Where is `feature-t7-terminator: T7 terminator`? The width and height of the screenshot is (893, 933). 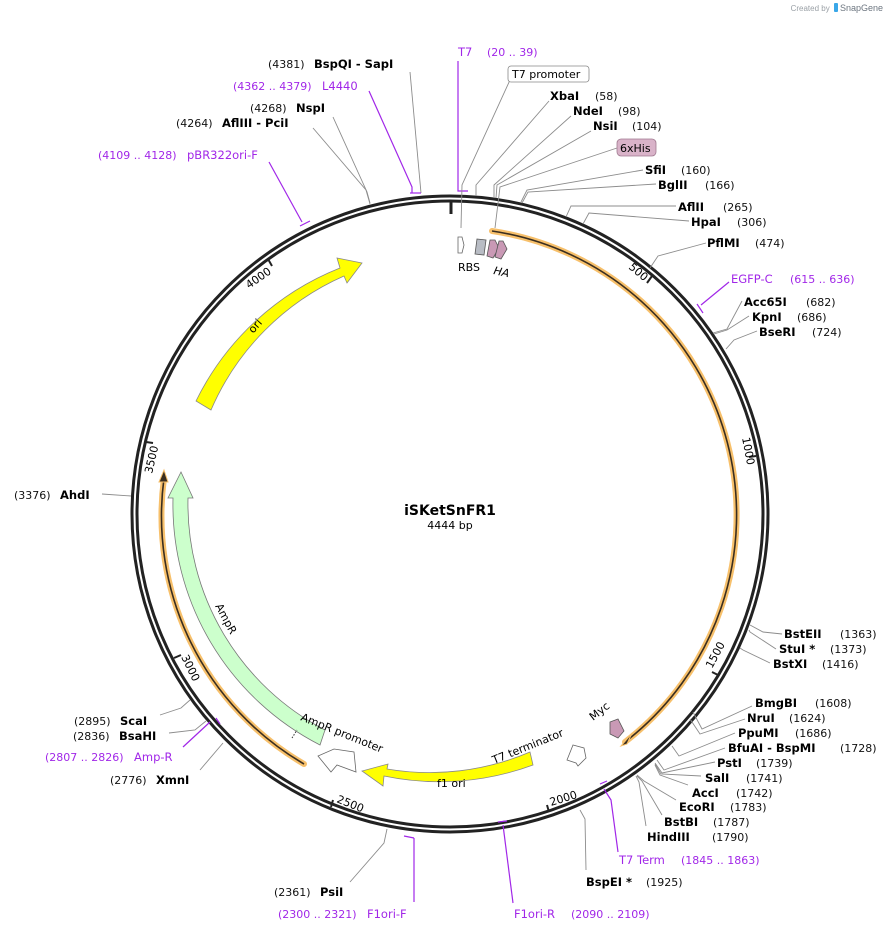
feature-t7-terminator: T7 terminator is located at coordinates (538, 746).